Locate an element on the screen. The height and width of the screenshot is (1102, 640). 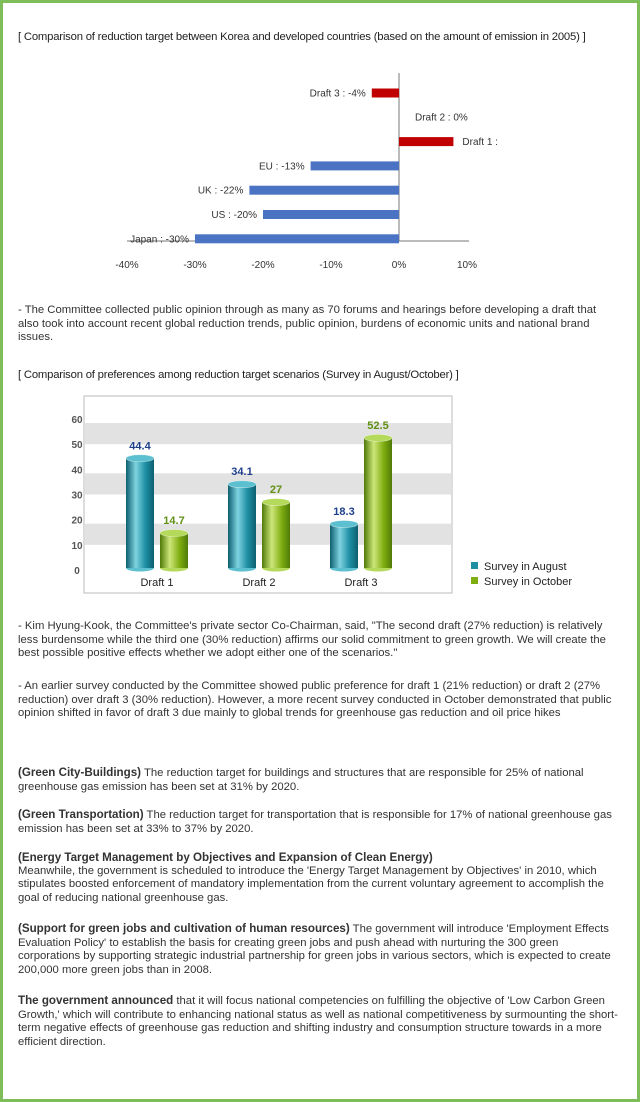
bar-august-3-top is located at coordinates (344, 524).